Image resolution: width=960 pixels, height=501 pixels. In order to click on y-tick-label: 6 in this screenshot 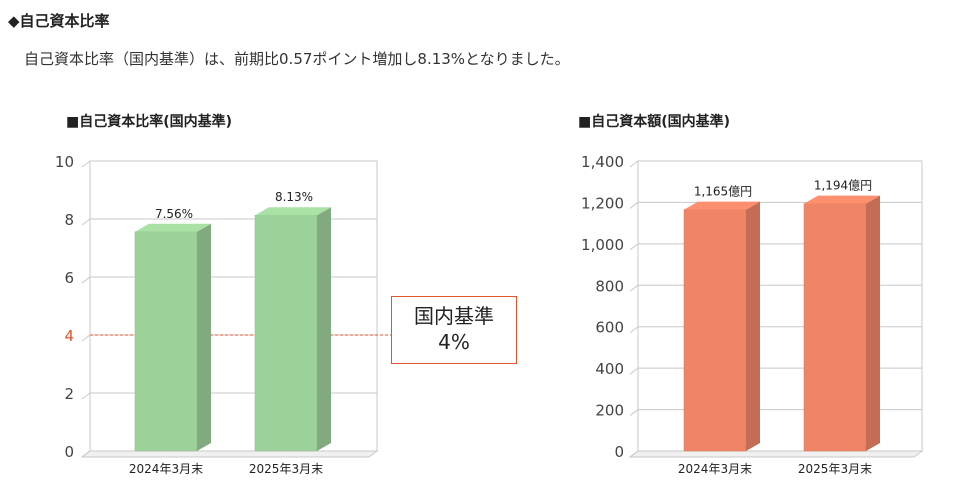, I will do `click(69, 278)`.